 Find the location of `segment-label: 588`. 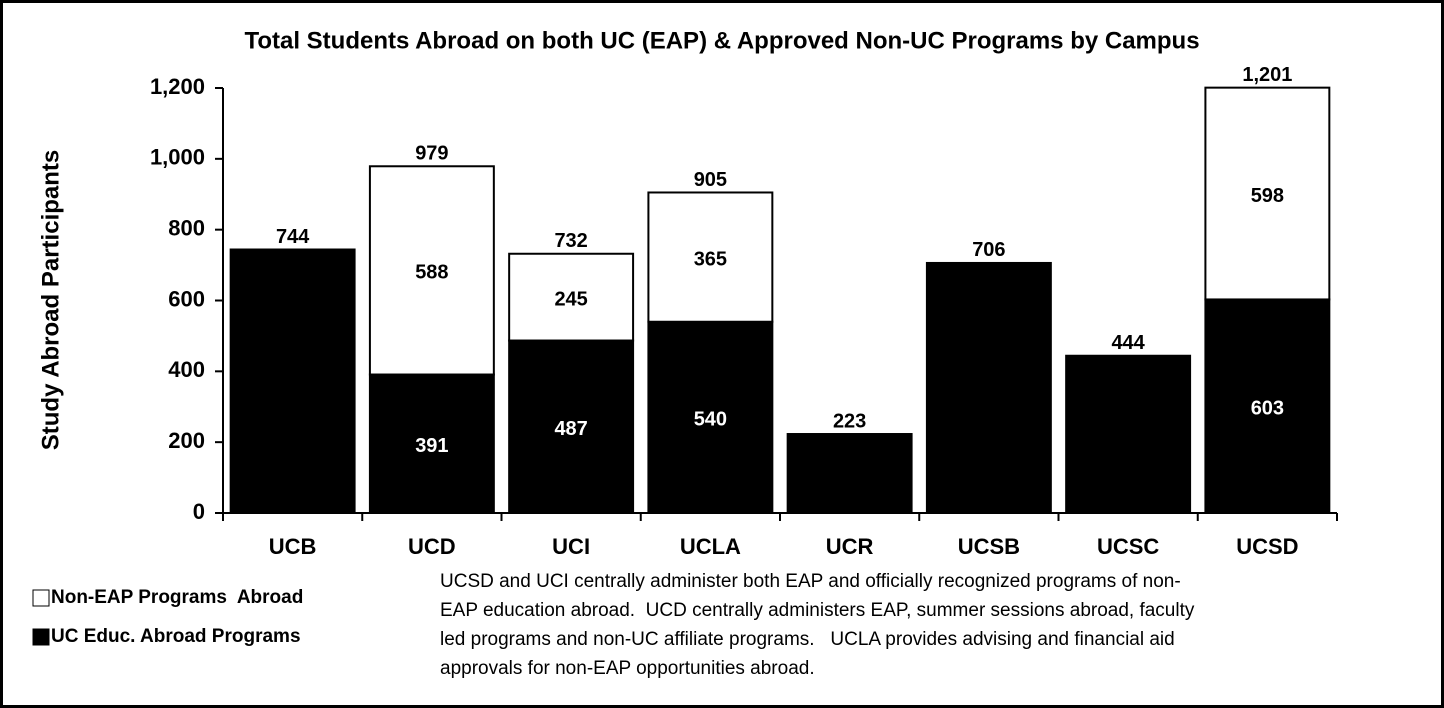

segment-label: 588 is located at coordinates (431, 273).